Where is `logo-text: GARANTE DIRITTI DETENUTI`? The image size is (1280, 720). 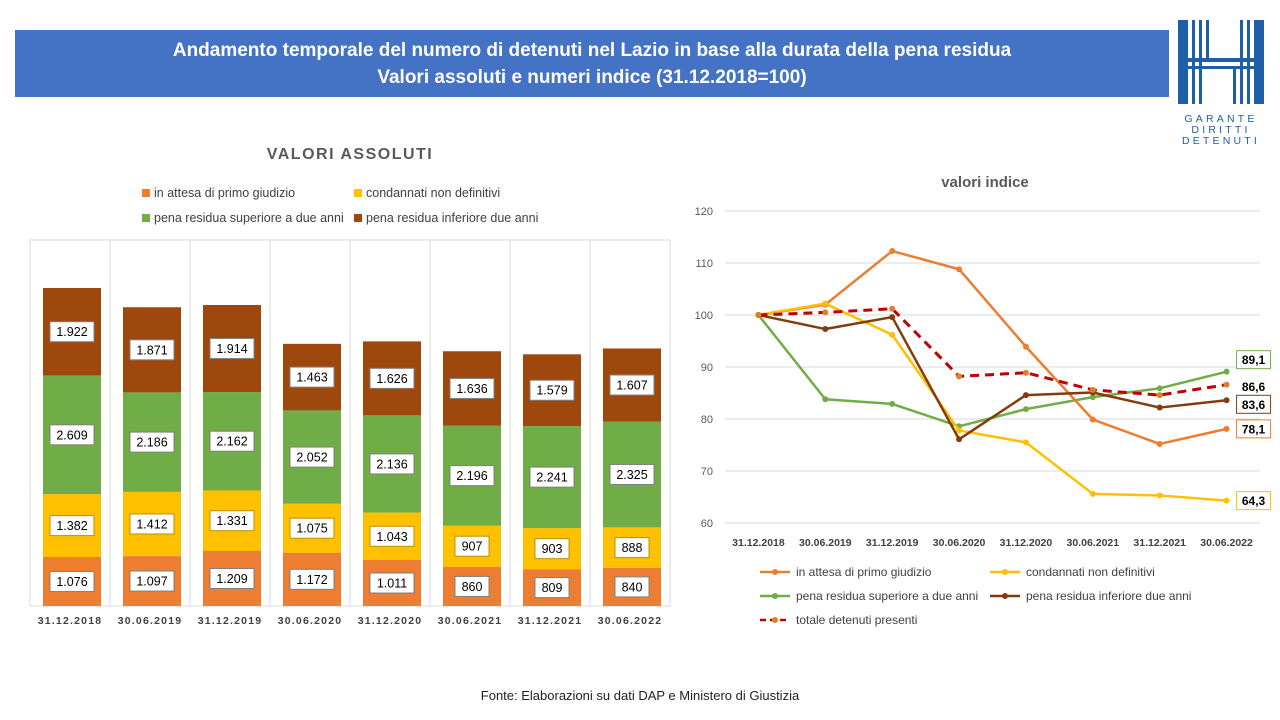 logo-text: GARANTE DIRITTI DETENUTI is located at coordinates (1221, 130).